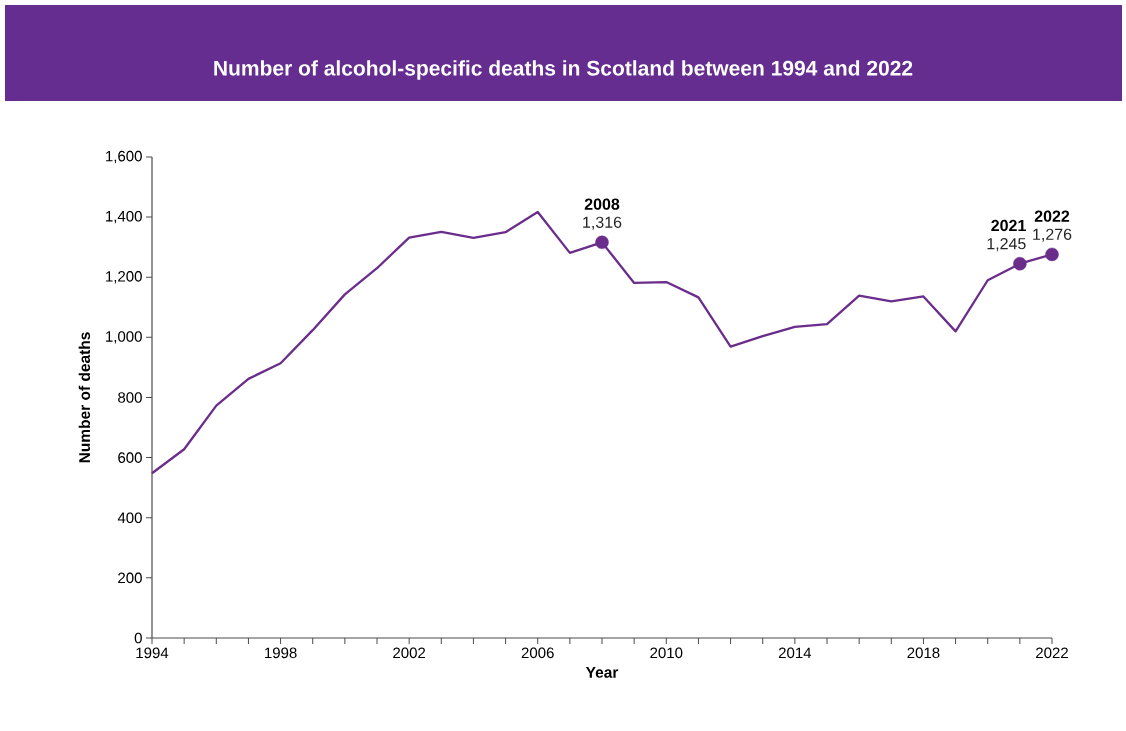 The height and width of the screenshot is (731, 1126). I want to click on annotation: 2022, so click(1052, 216).